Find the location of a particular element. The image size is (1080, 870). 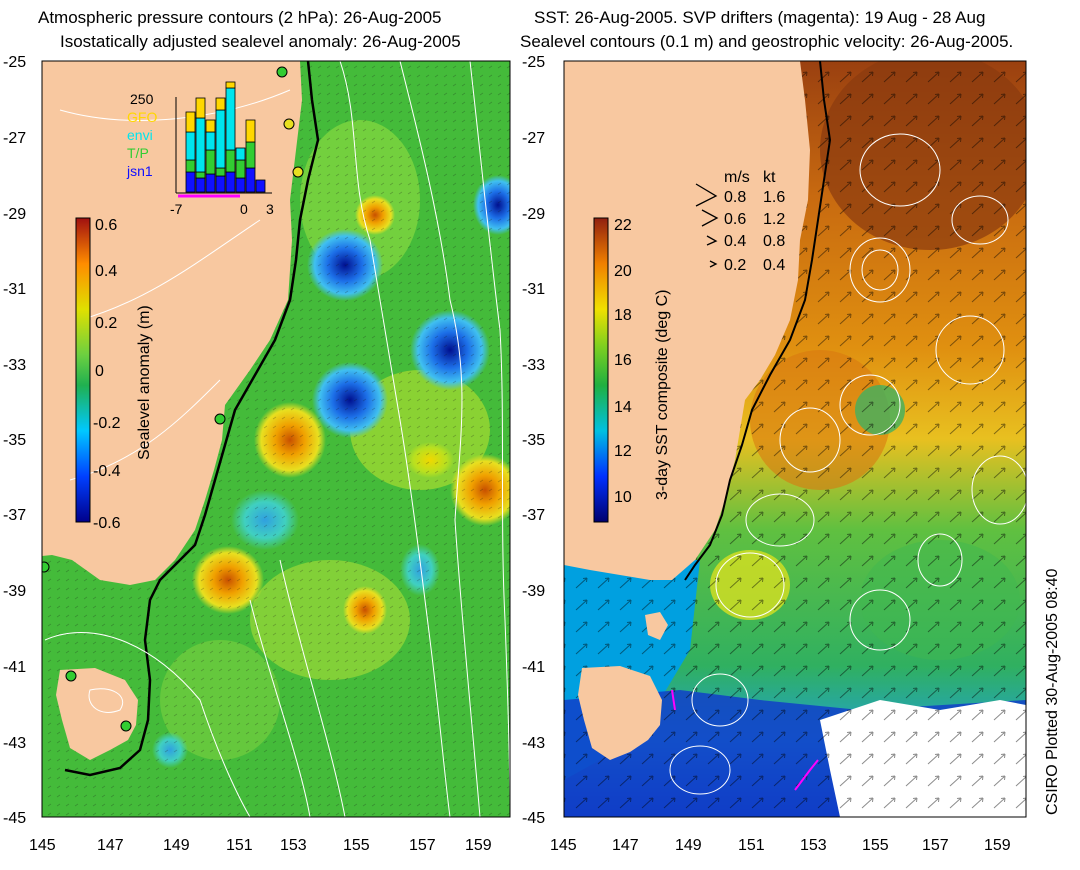

velocity-legend: m/s kt 0.8 1.6 0.6 1.2 0.4 0.8 0.2 0.4 is located at coordinates (740, 221).